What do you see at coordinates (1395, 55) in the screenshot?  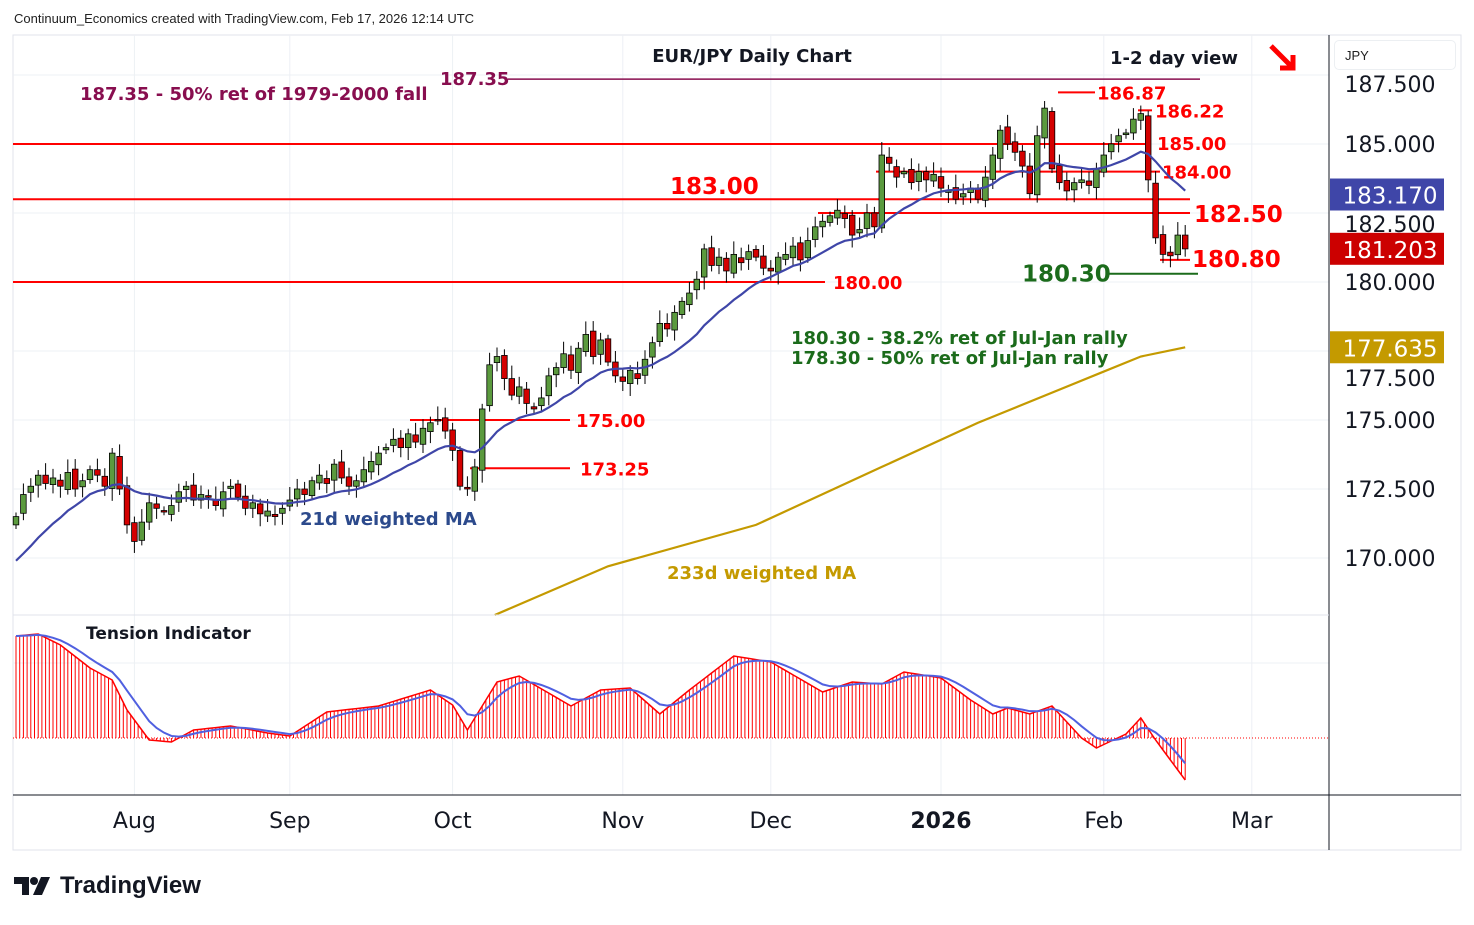 I see `currency-button: JPY` at bounding box center [1395, 55].